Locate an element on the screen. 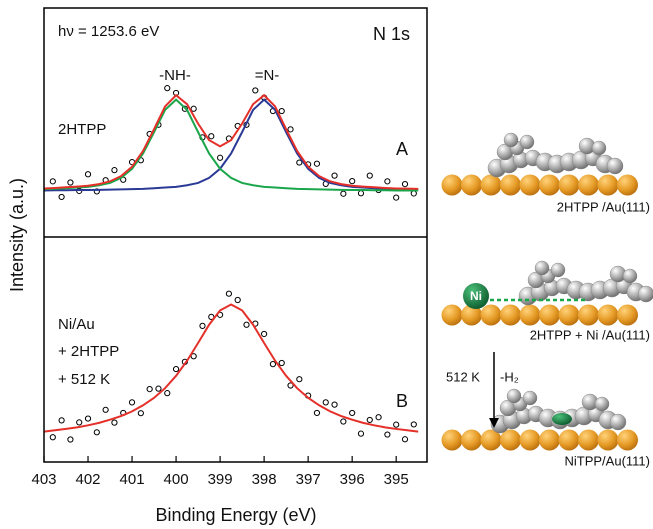  x-tick-label: 397 is located at coordinates (308, 479).